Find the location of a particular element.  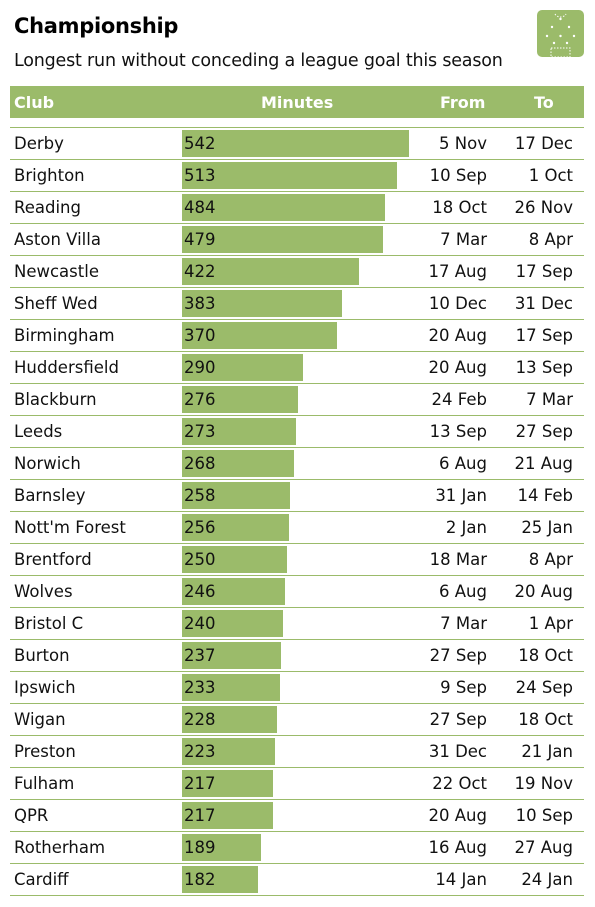

to-date: 17 Dec is located at coordinates (543, 143).